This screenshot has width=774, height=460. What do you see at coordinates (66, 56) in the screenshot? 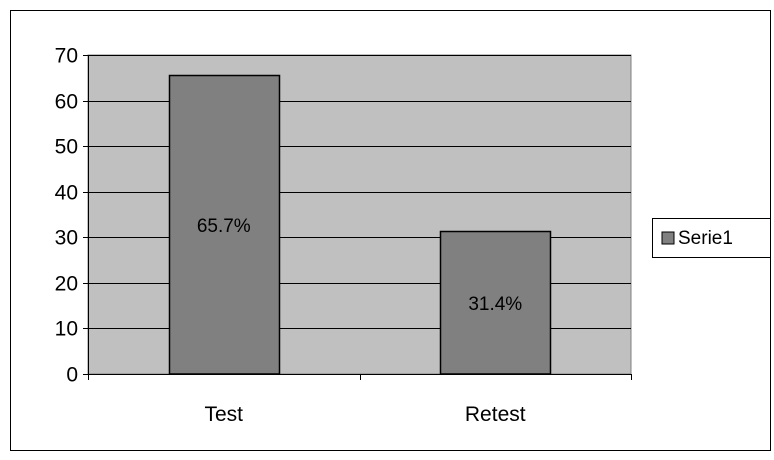
I see `y-tick-label: 70` at bounding box center [66, 56].